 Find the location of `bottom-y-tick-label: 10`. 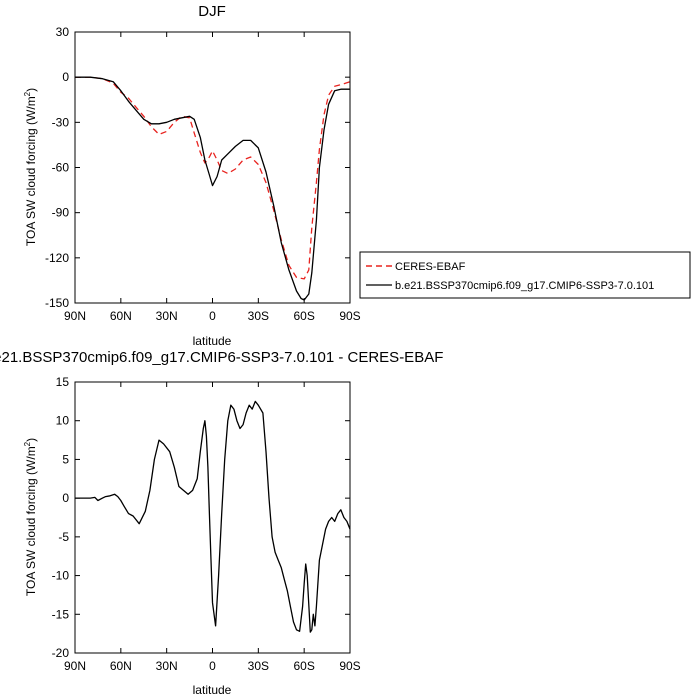

bottom-y-tick-label: 10 is located at coordinates (63, 421).